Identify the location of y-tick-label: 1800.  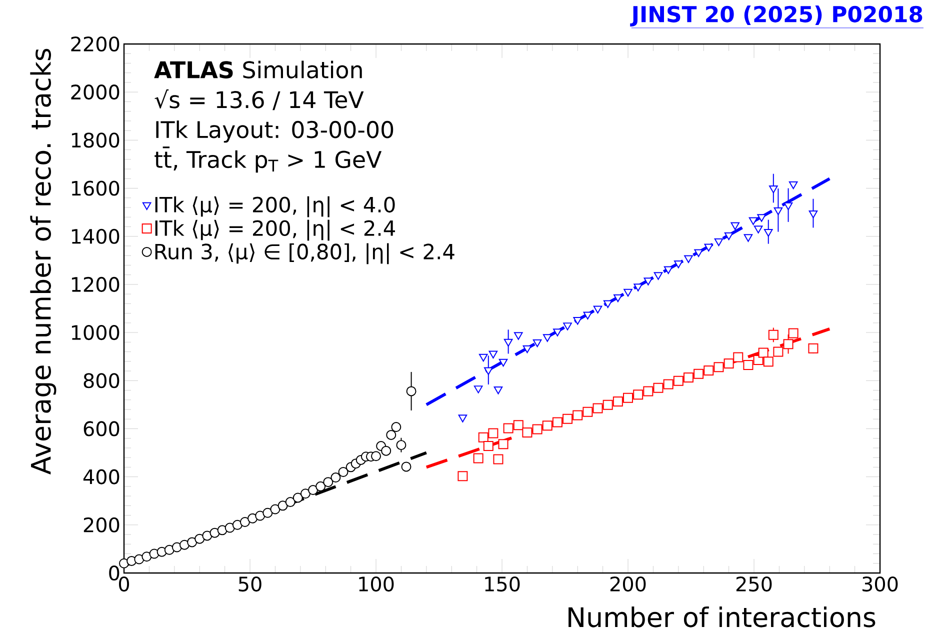
(96, 140).